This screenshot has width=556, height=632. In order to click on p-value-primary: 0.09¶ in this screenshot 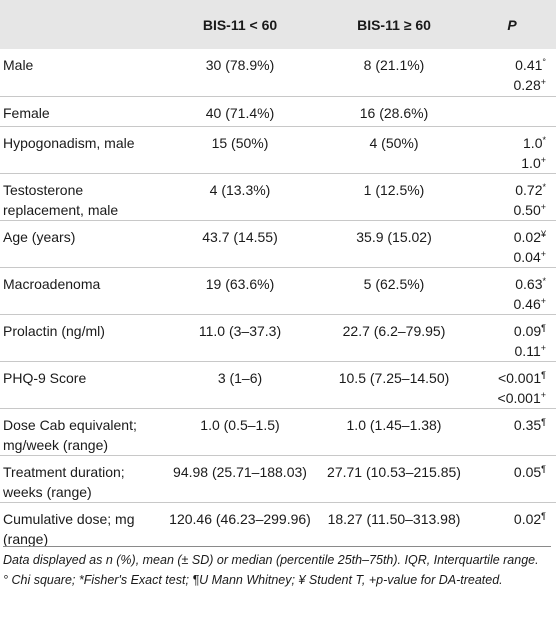, I will do `click(507, 331)`.